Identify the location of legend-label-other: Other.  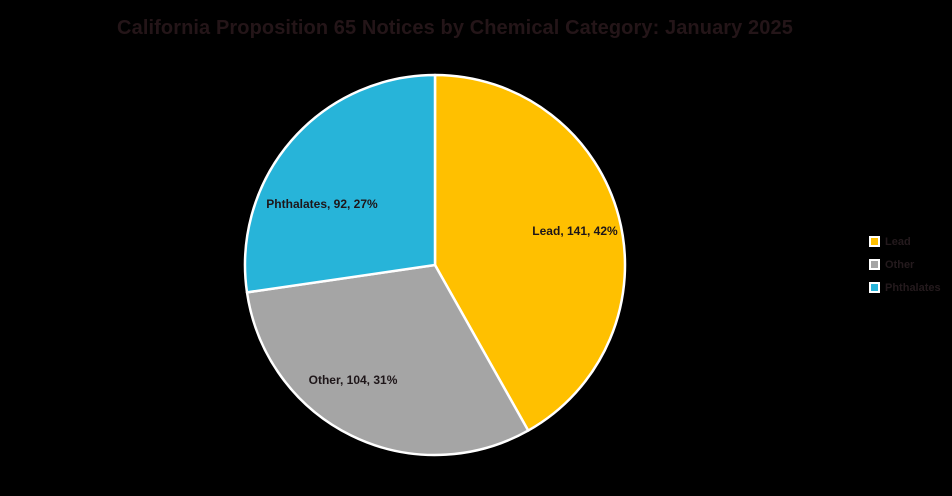
(900, 264).